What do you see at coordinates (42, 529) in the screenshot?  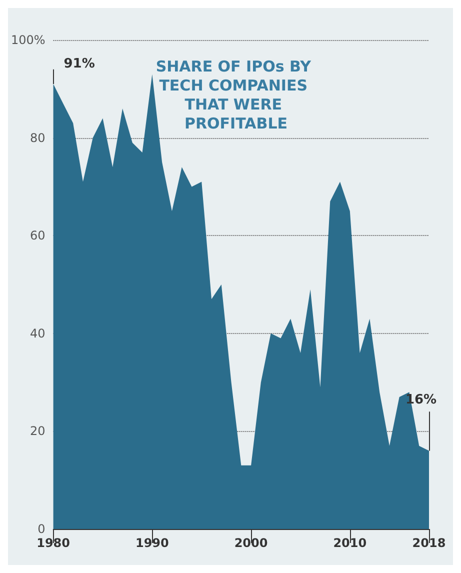 I see `y-tick-label: 0` at bounding box center [42, 529].